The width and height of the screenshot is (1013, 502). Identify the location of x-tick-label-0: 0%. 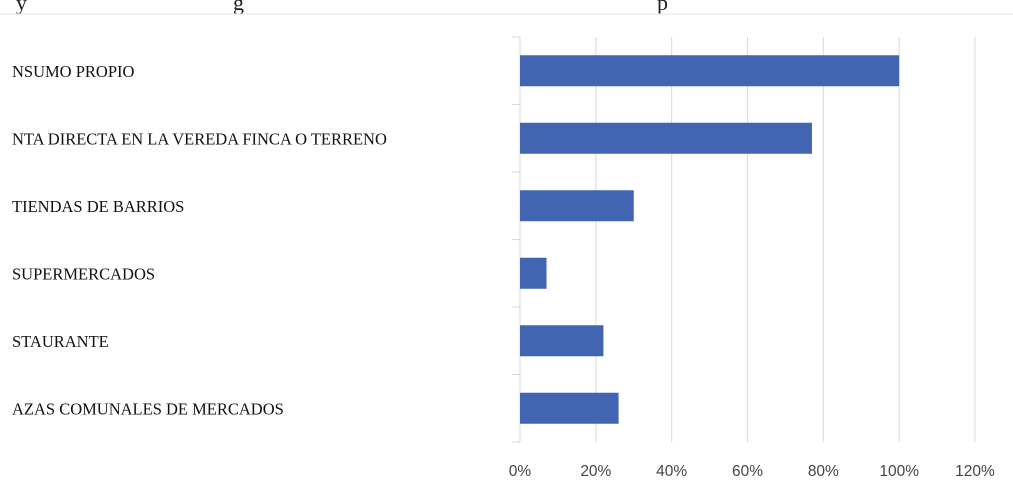
(520, 471).